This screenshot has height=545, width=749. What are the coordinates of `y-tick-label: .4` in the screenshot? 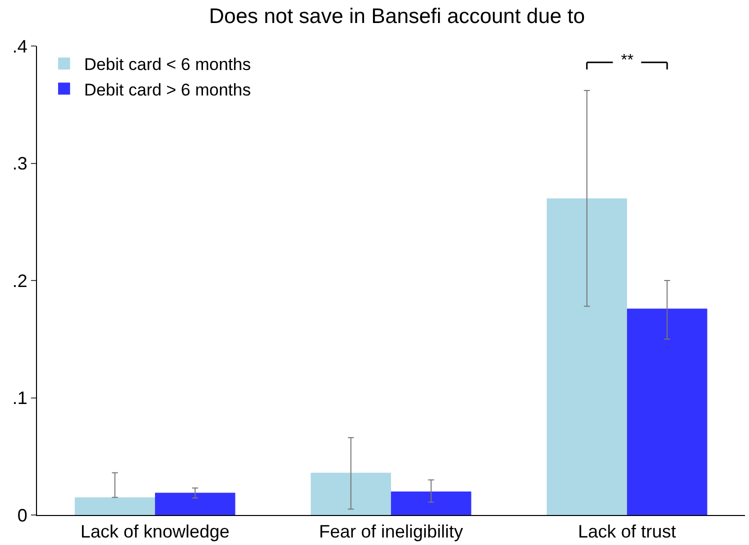 It's located at (20, 46).